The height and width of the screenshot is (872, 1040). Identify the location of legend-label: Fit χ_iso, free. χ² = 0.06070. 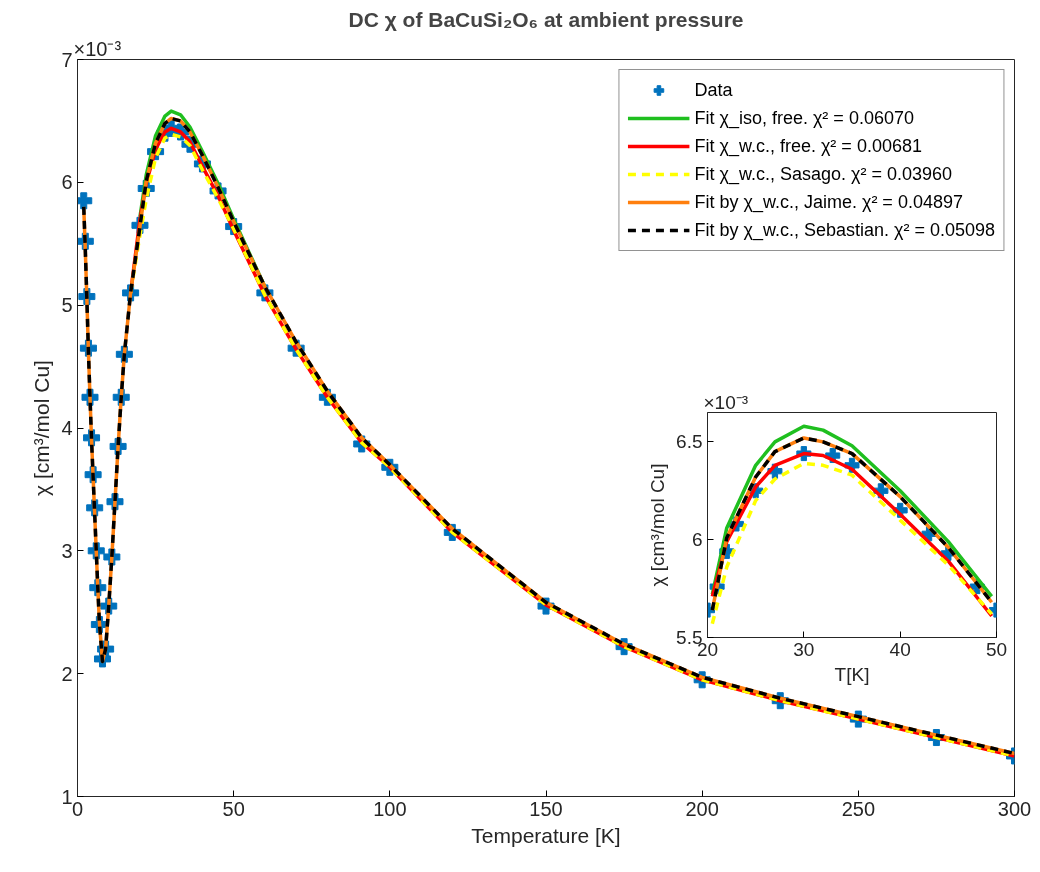
(804, 118).